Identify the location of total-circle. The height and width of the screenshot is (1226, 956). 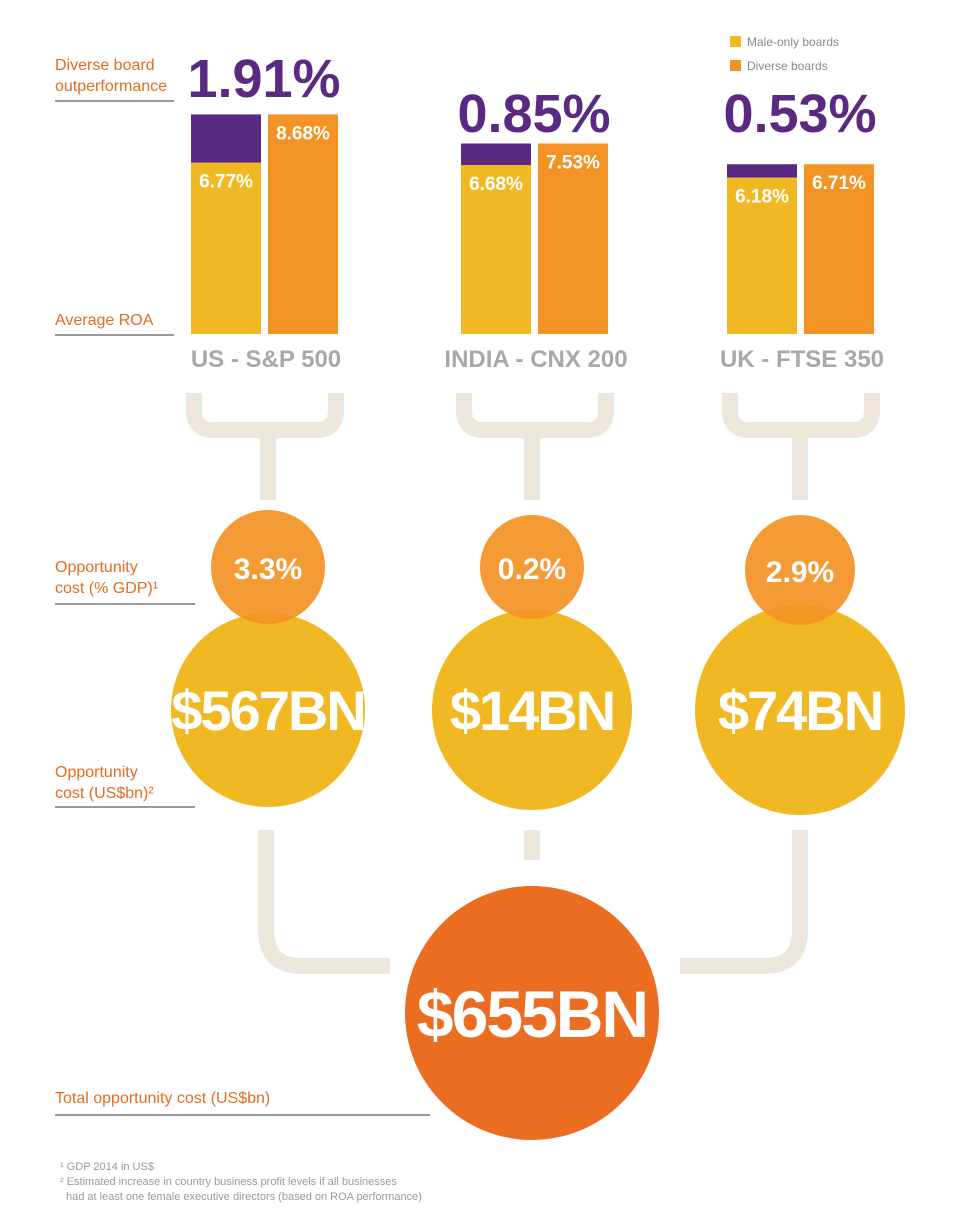
(532, 1013).